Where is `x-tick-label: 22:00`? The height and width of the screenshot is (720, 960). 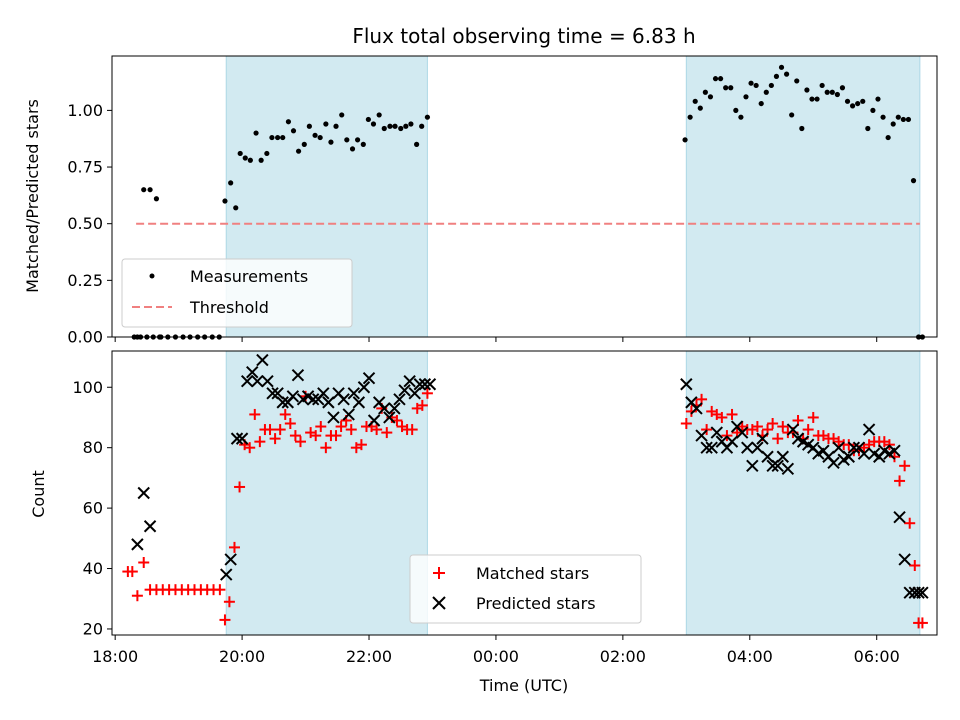 x-tick-label: 22:00 is located at coordinates (369, 656).